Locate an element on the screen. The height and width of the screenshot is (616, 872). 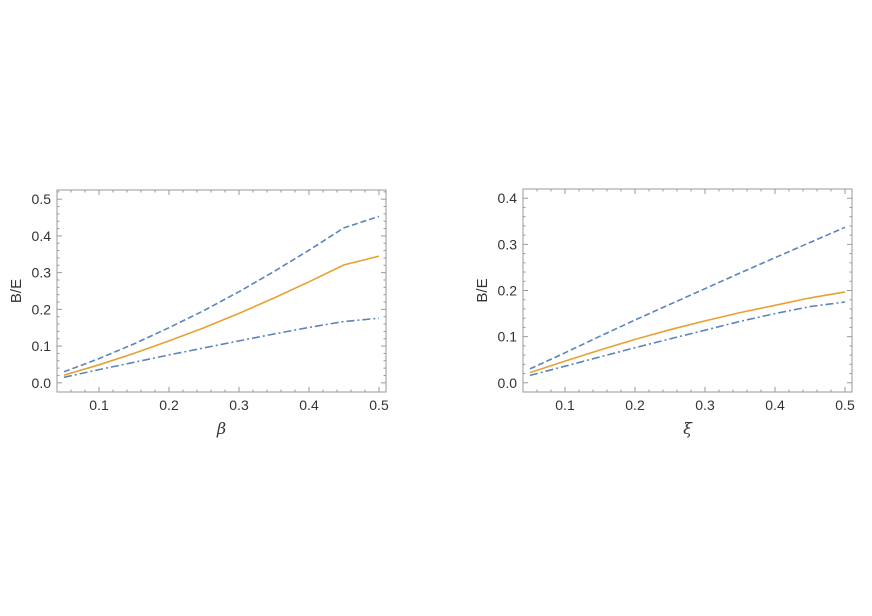
x-axis-label: β is located at coordinates (221, 428).